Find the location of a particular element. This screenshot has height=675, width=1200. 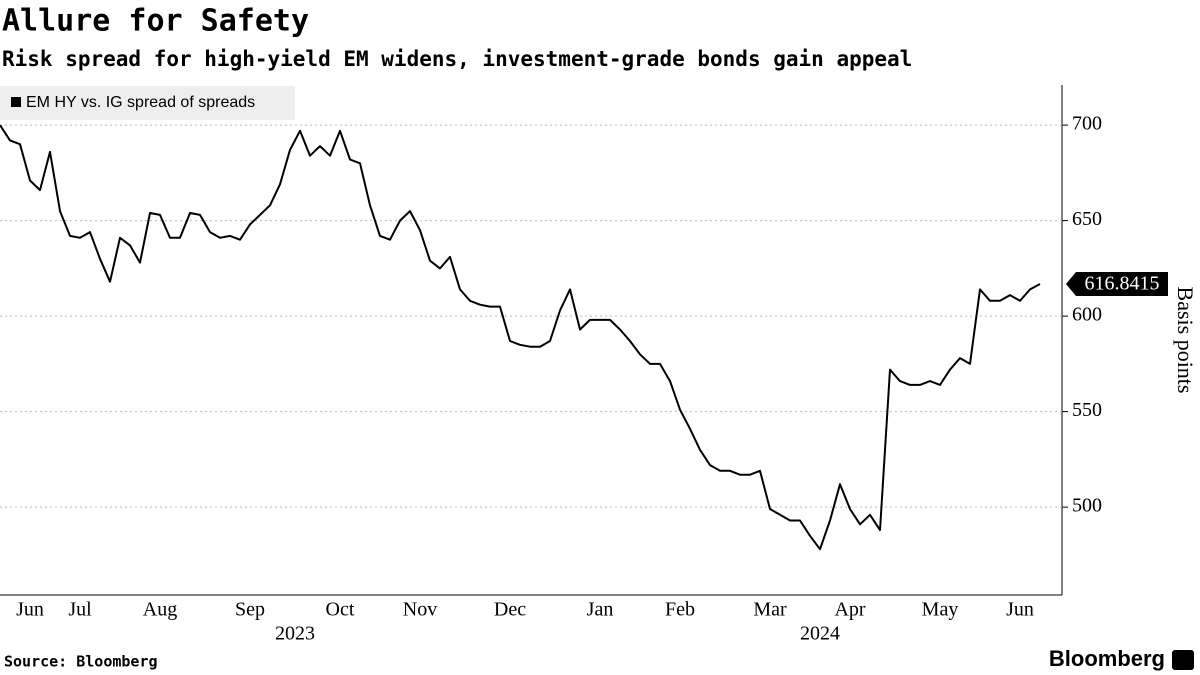

x-tick-label: Sep is located at coordinates (250, 610).